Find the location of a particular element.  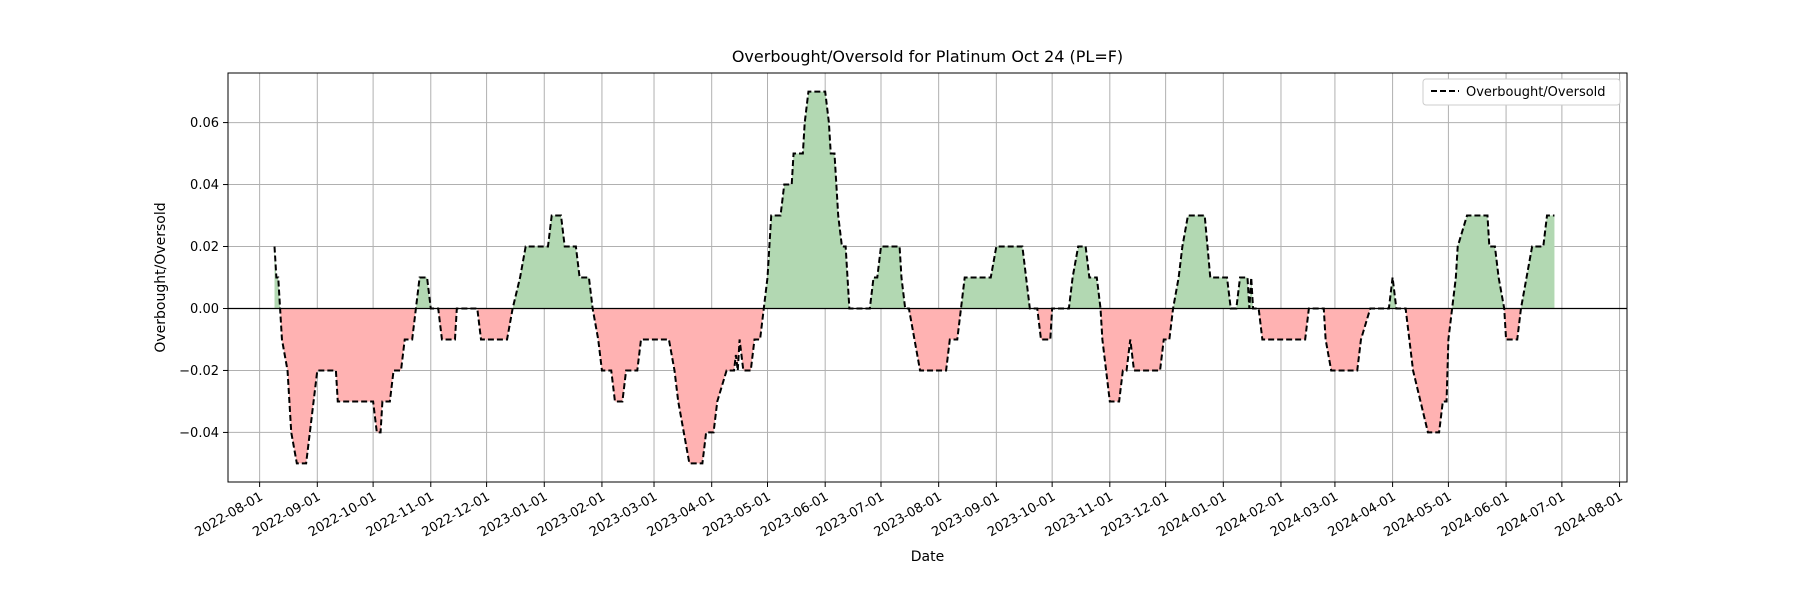

y-tick-label: 0.04 is located at coordinates (204, 185).